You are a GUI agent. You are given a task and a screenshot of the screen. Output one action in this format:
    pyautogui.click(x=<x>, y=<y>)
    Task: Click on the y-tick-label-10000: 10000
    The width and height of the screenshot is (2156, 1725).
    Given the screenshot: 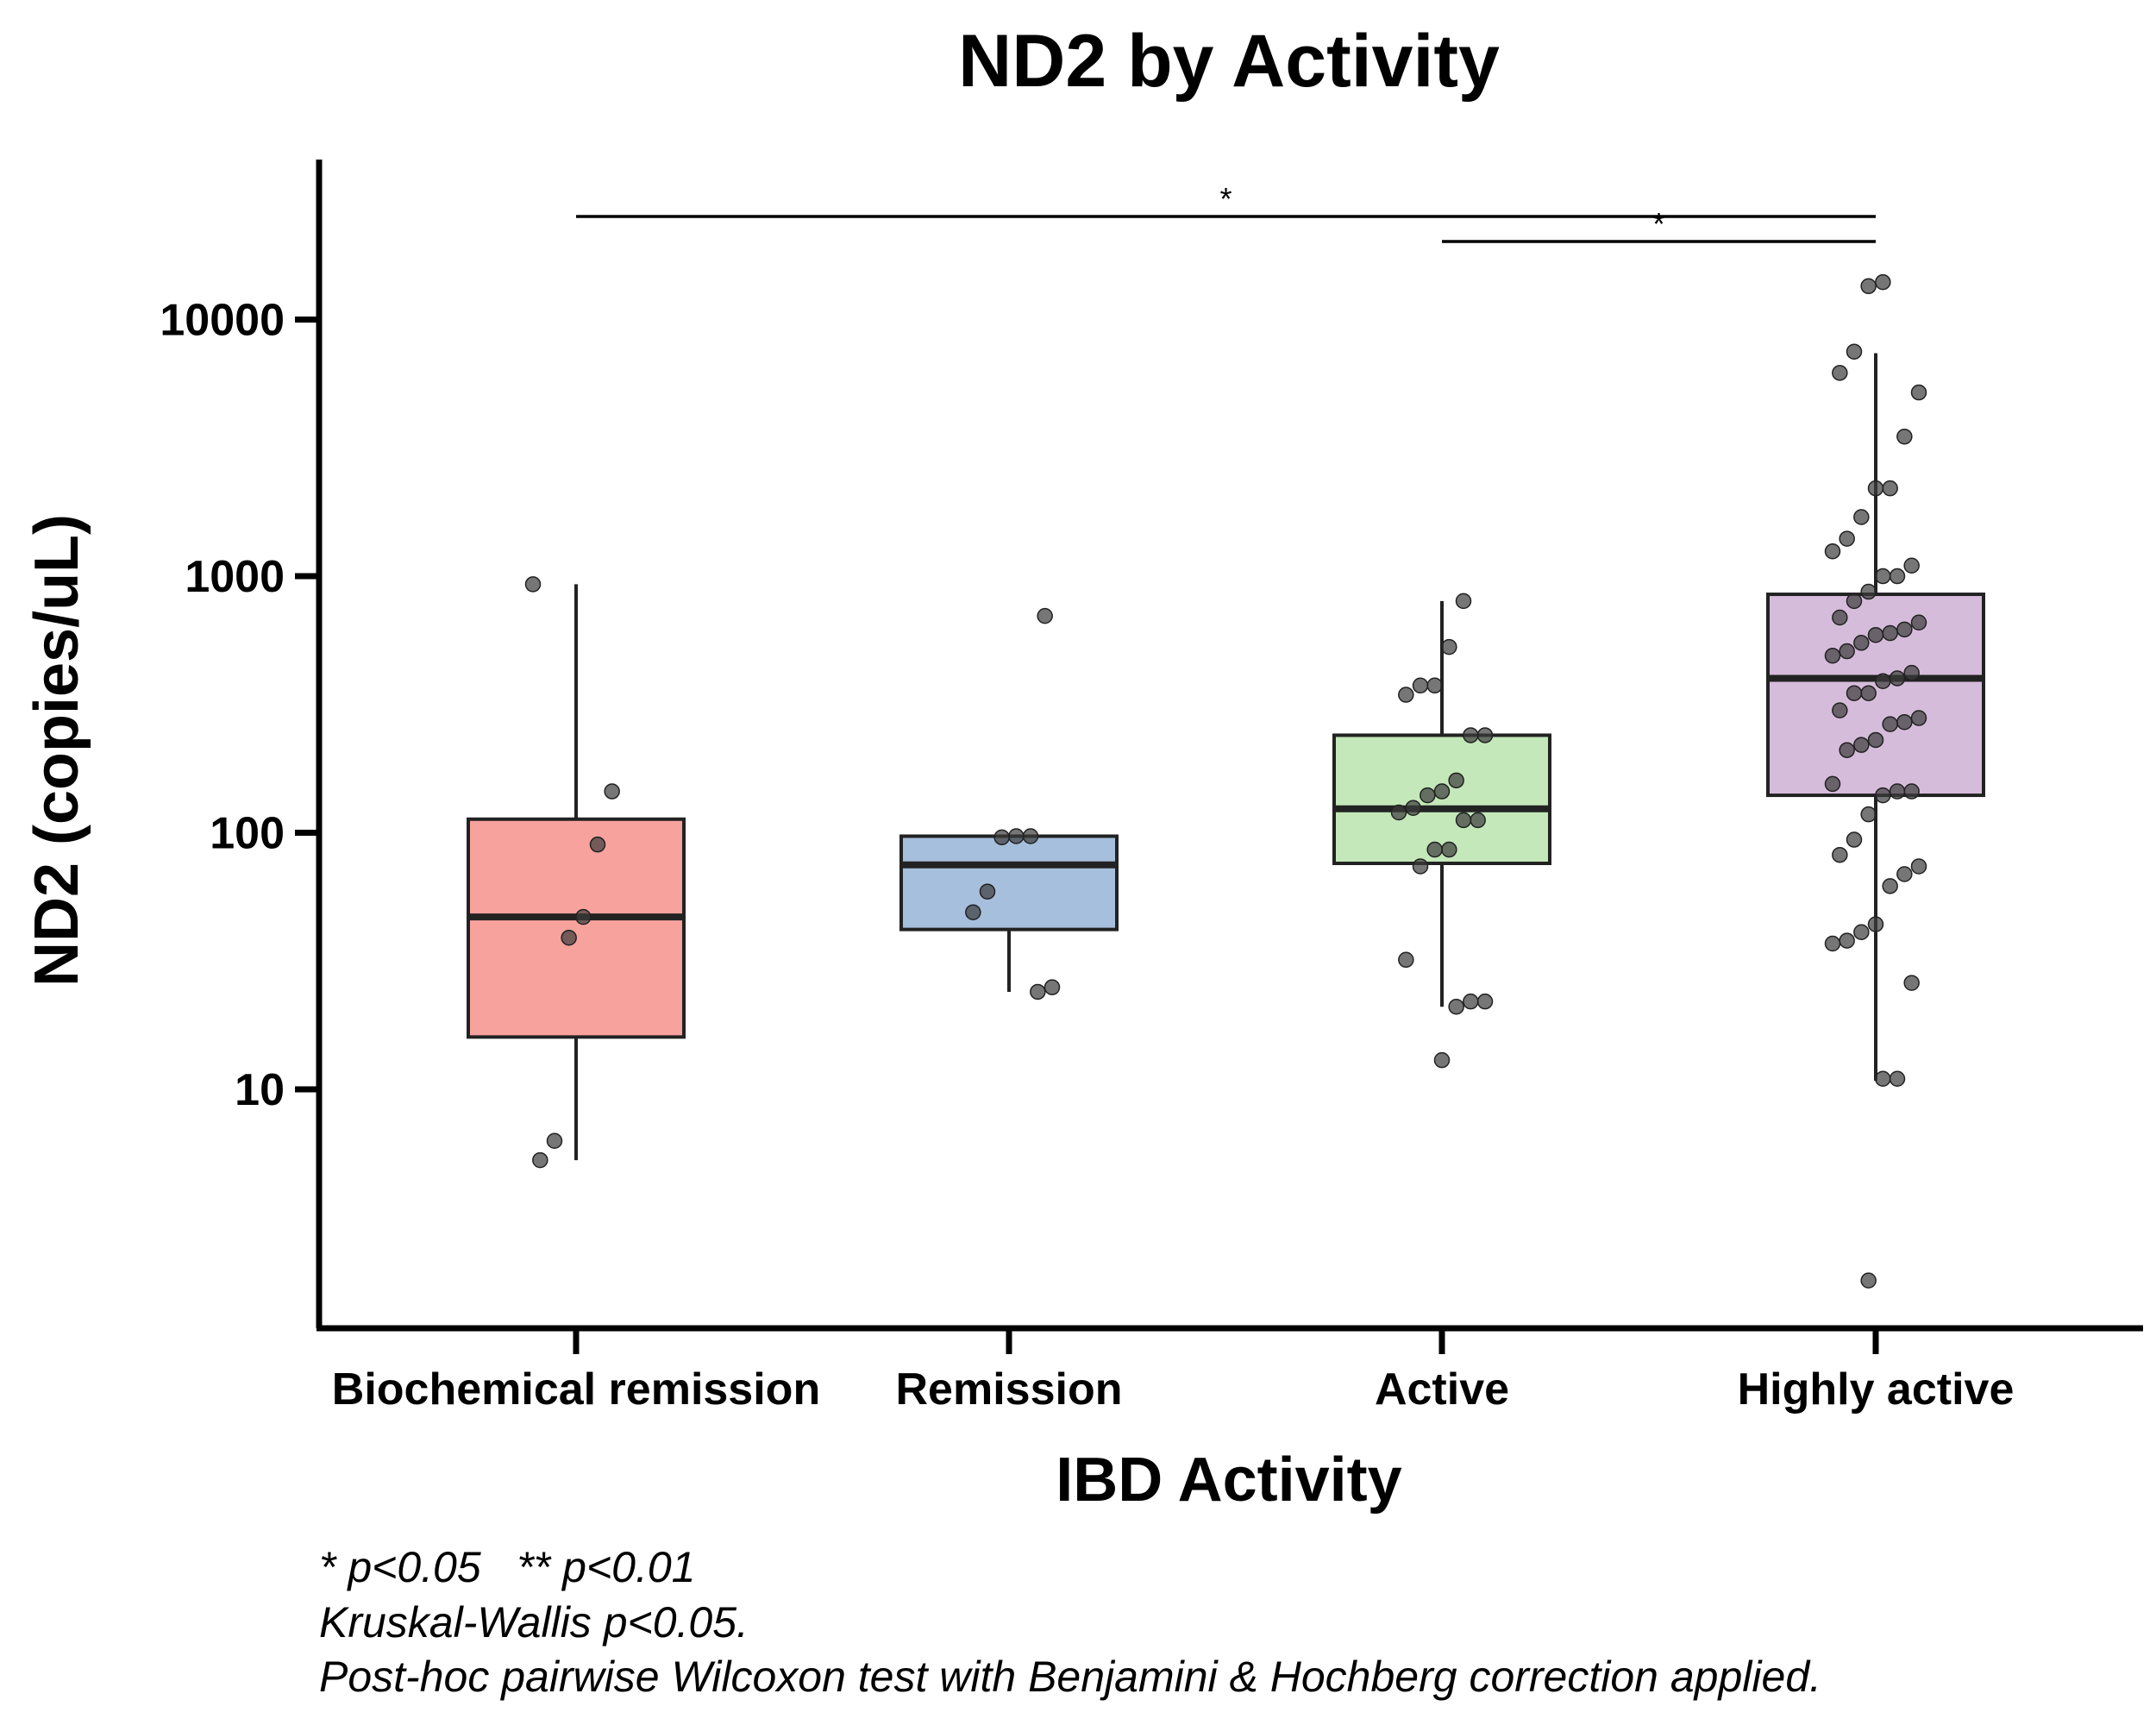 What is the action you would take?
    pyautogui.click(x=222, y=321)
    